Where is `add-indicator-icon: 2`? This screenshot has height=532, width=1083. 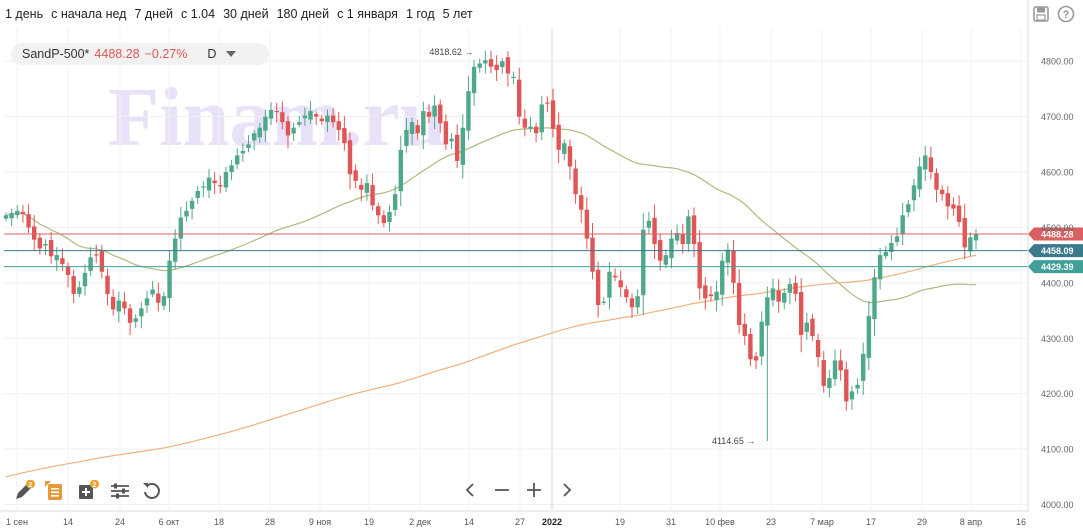 add-indicator-icon: 2 is located at coordinates (88, 491).